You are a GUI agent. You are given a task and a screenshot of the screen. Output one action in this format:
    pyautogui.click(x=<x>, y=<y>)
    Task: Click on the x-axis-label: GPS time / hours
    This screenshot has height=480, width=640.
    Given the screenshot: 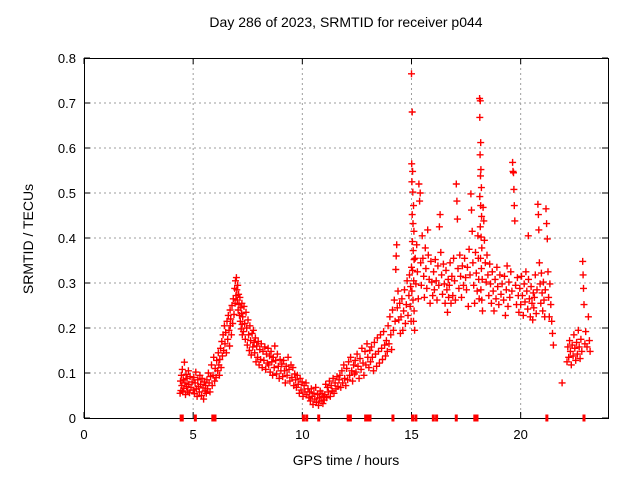 What is the action you would take?
    pyautogui.click(x=346, y=460)
    